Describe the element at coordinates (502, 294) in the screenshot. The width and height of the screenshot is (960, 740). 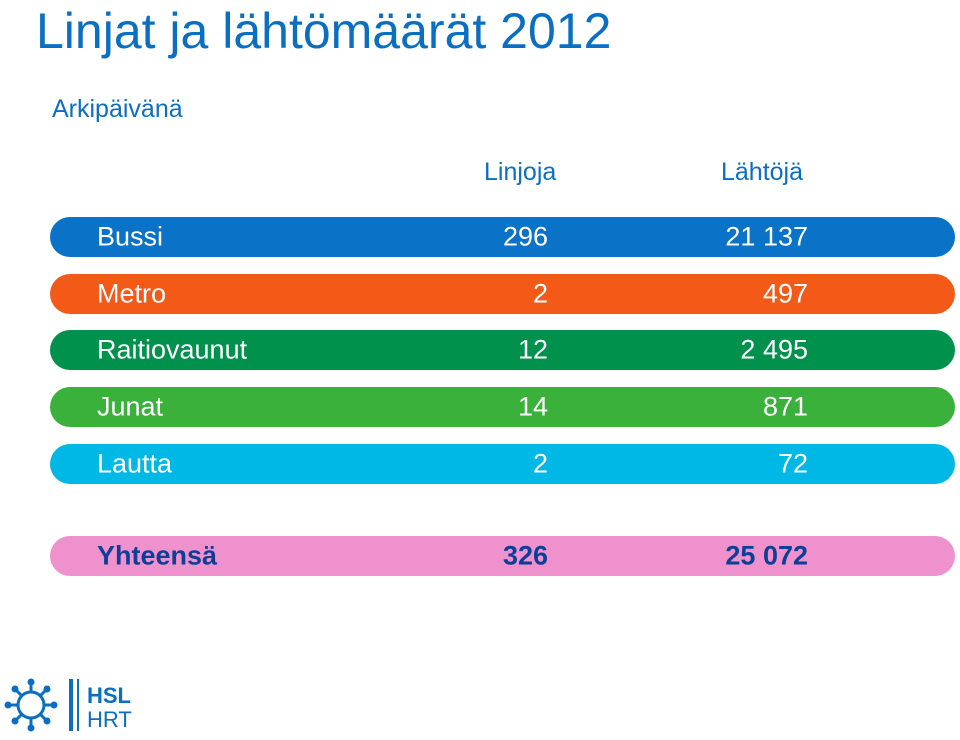
I see `table-row-metro: Metro 2 497` at that location.